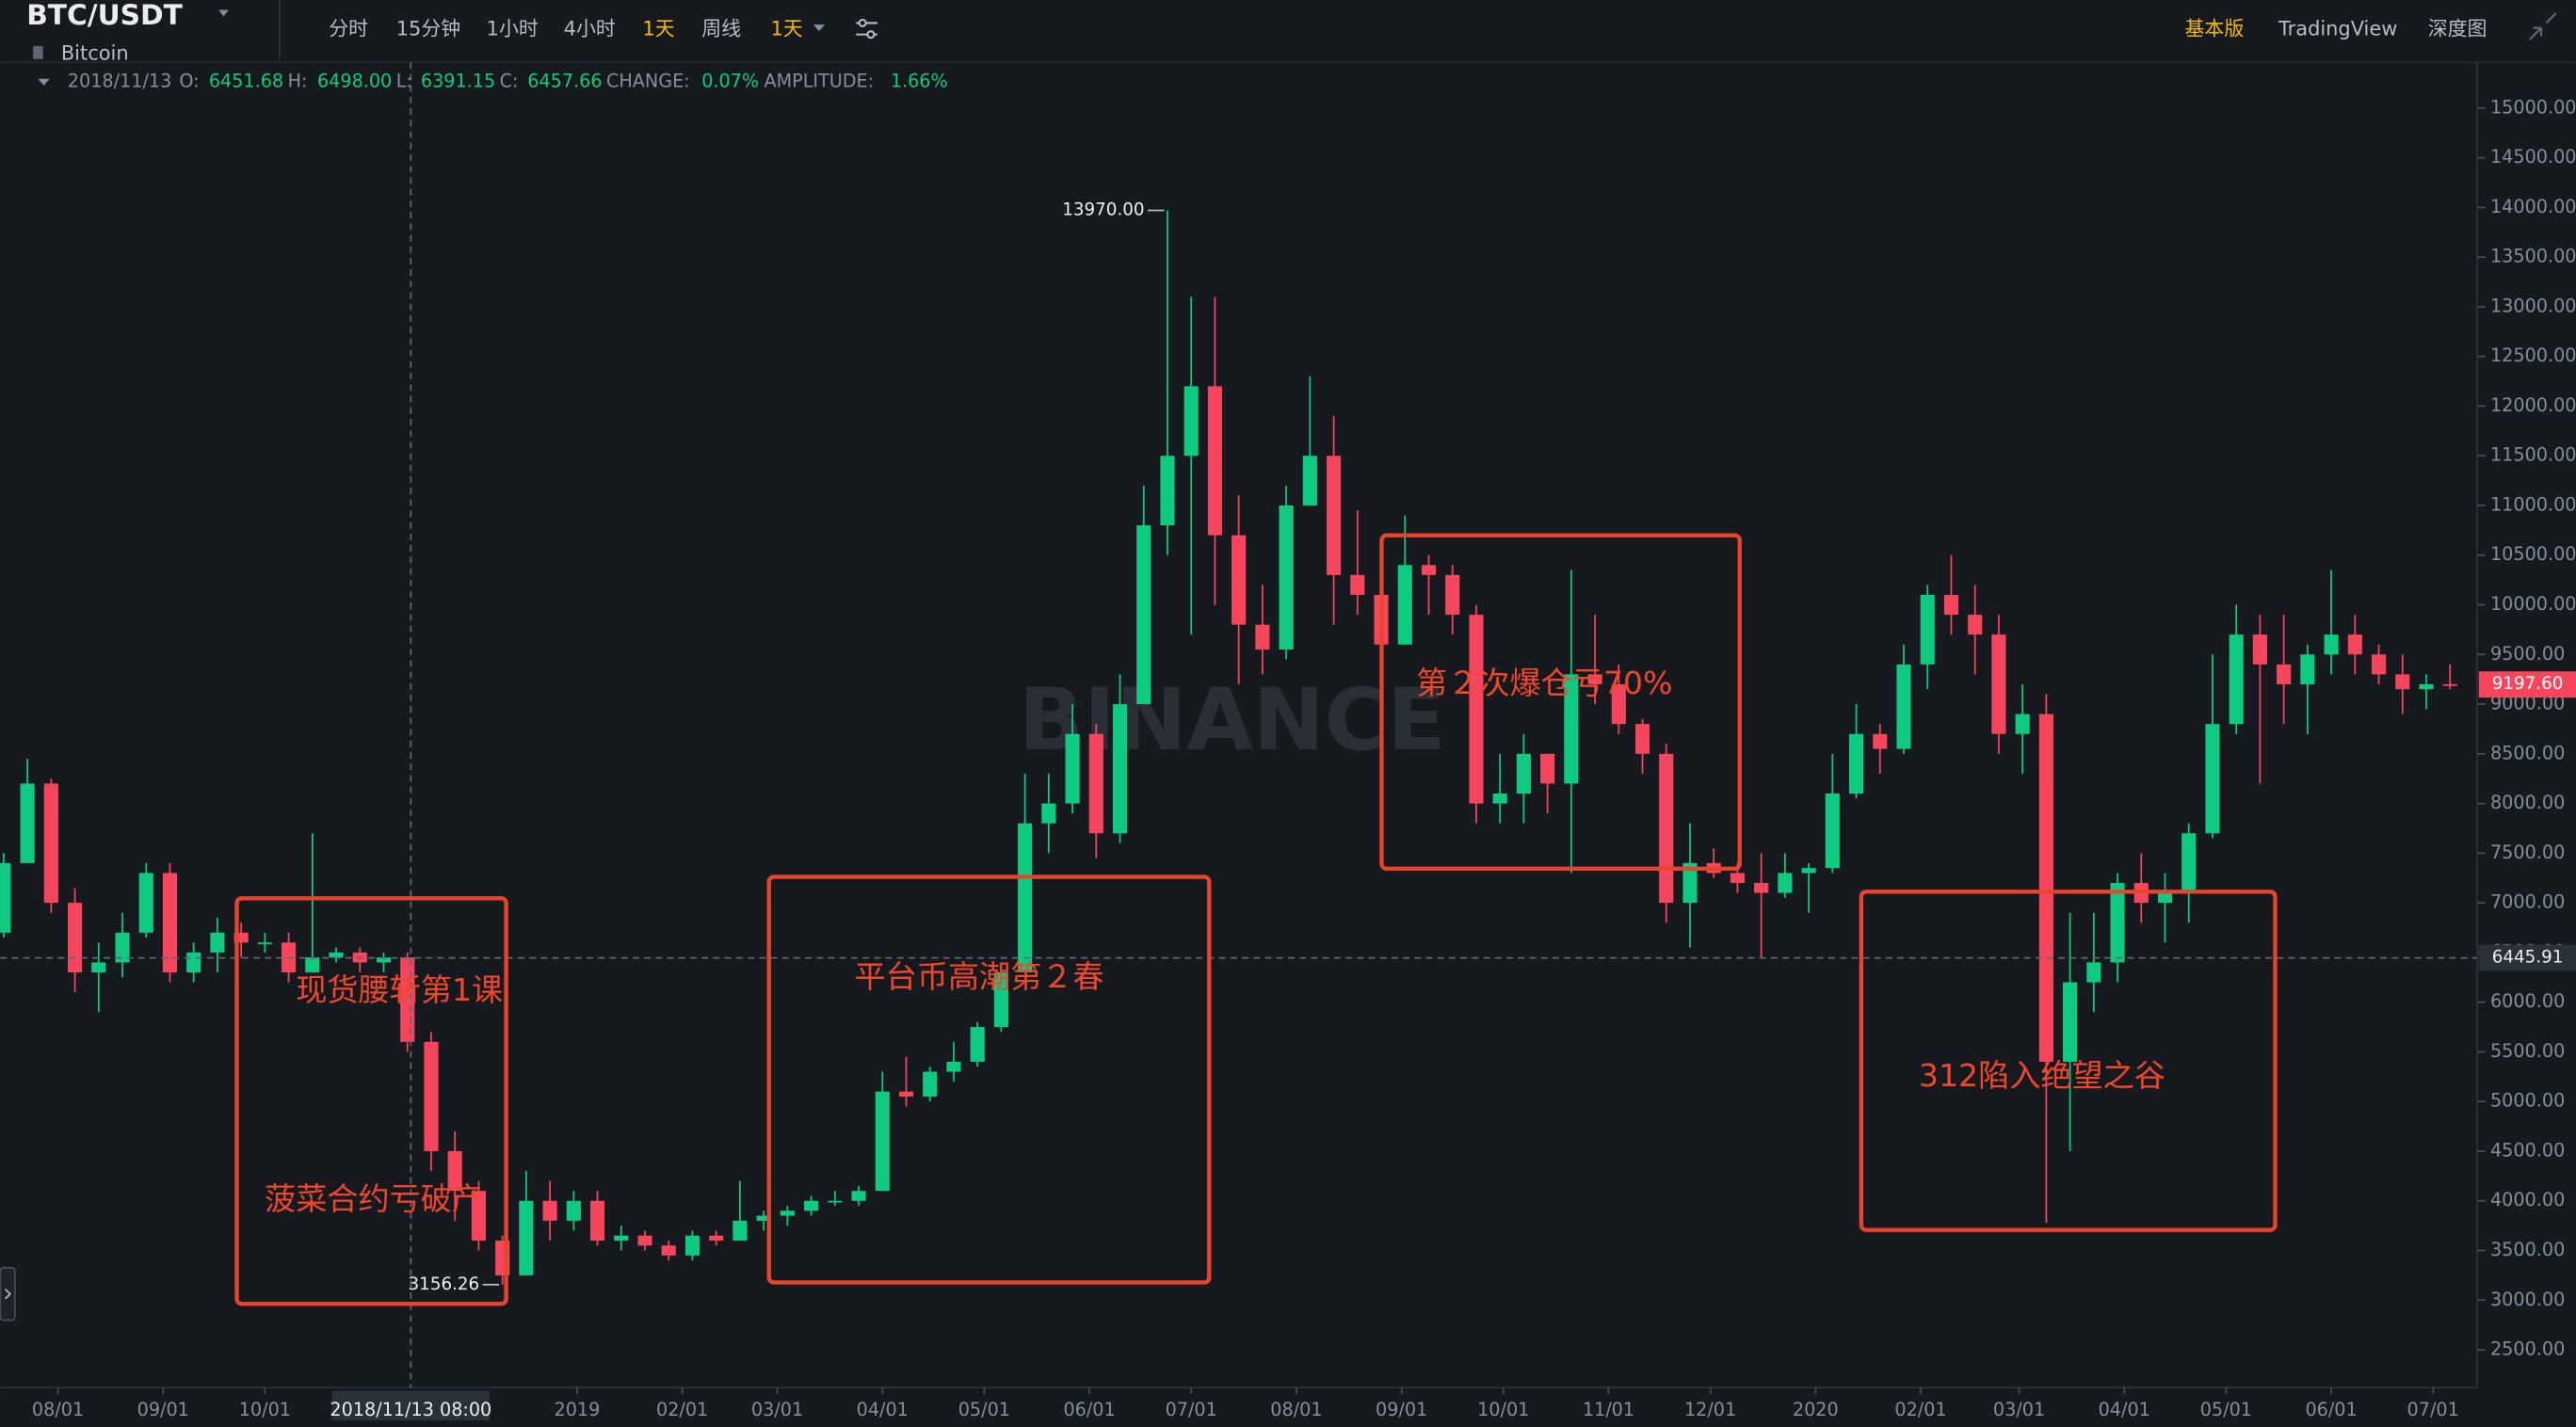 This screenshot has height=1427, width=2576. I want to click on x-tick-label: 08/01, so click(1296, 1409).